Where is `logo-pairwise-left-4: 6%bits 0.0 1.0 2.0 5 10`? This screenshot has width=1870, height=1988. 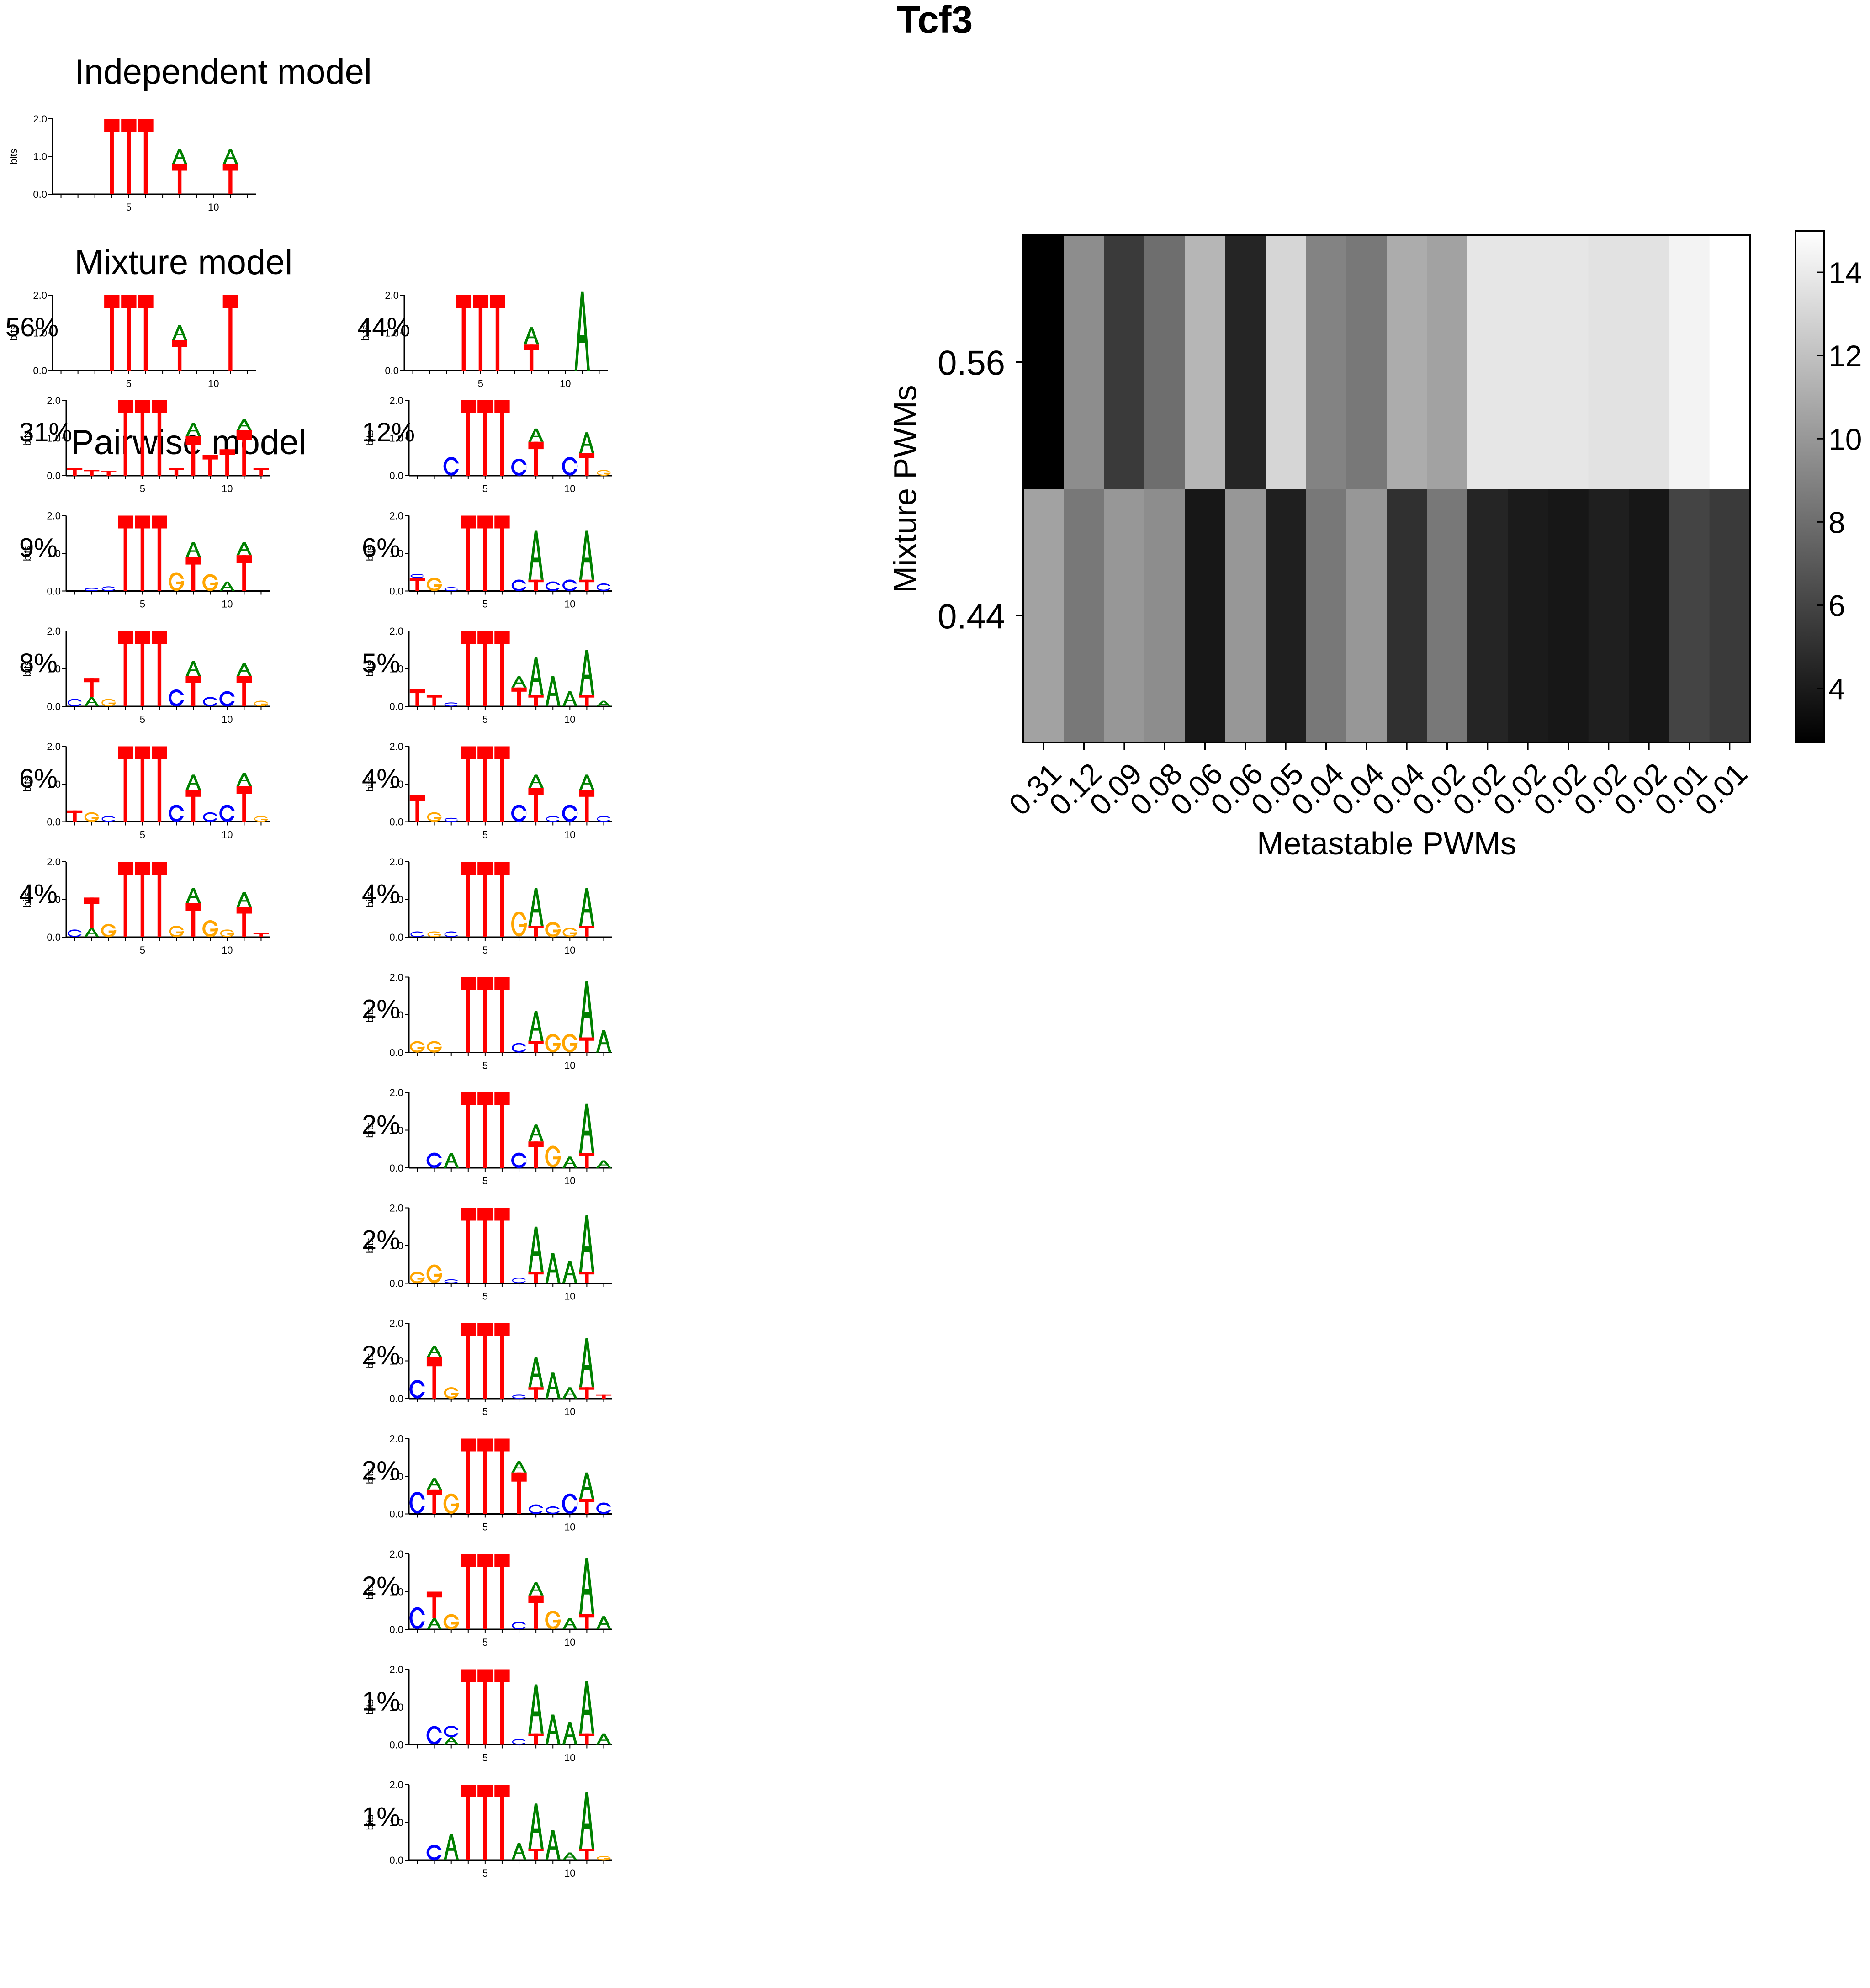
logo-pairwise-left-4: 6%bits 0.0 1.0 2.0 5 10 is located at coordinates (144, 791).